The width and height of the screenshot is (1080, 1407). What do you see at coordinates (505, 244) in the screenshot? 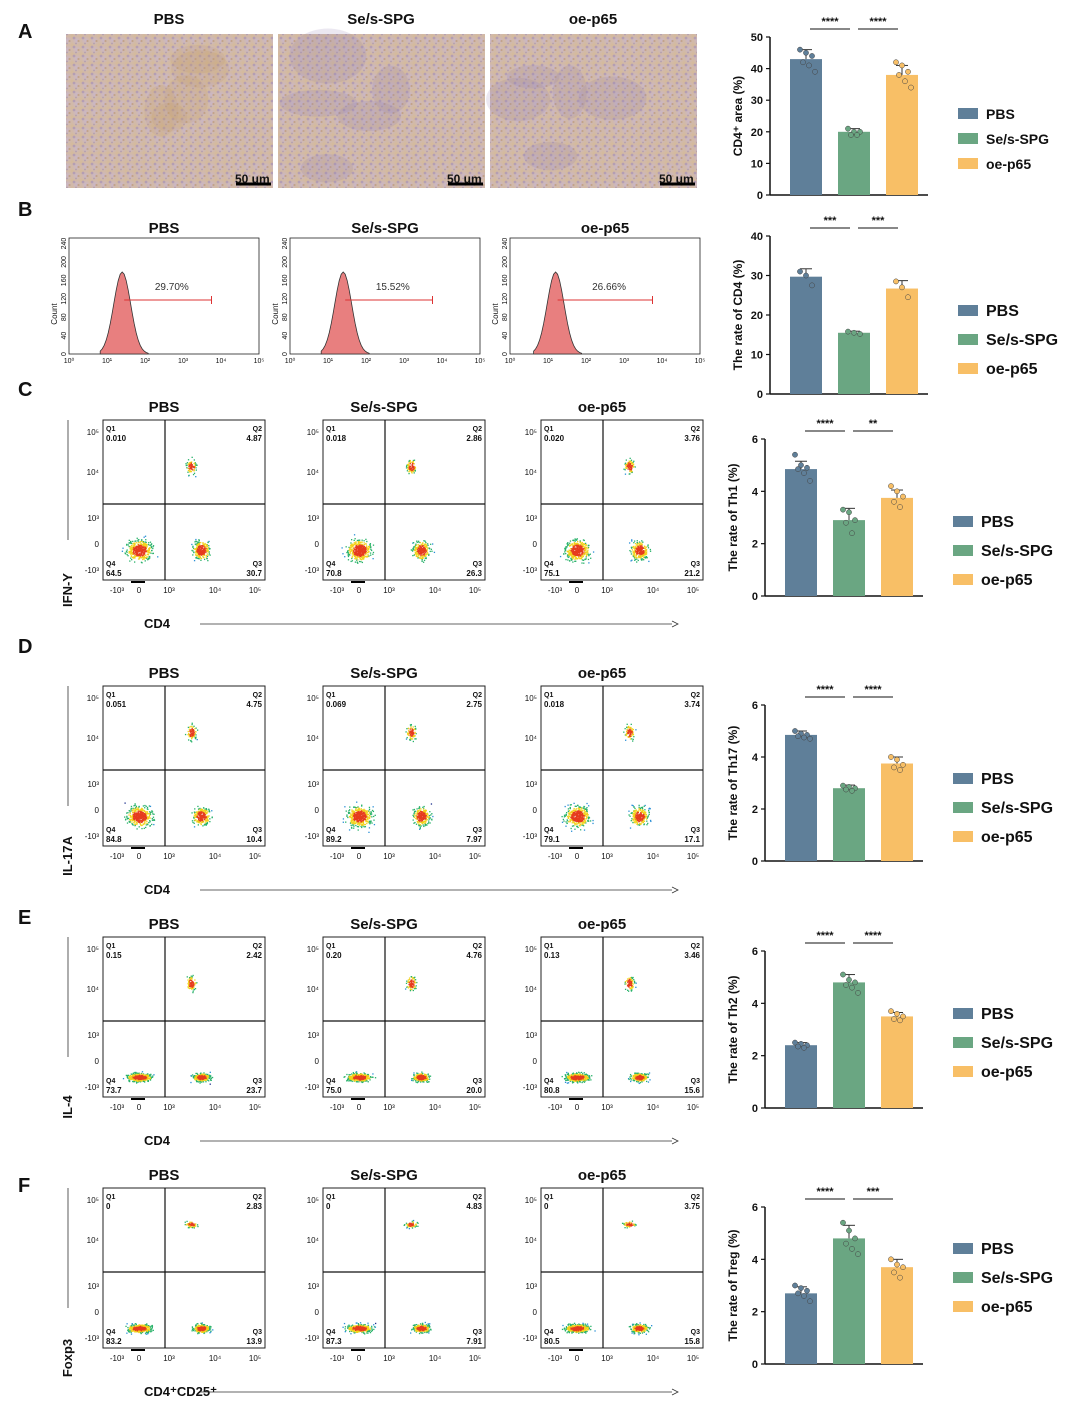
I see `histogram-ytick: 240` at bounding box center [505, 244].